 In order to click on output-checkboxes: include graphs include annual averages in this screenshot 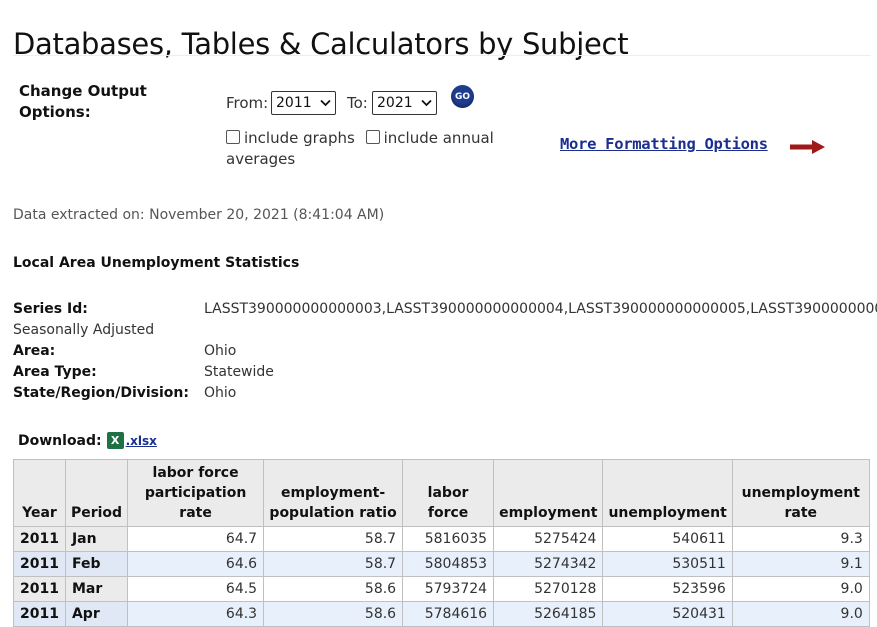, I will do `click(366, 149)`.